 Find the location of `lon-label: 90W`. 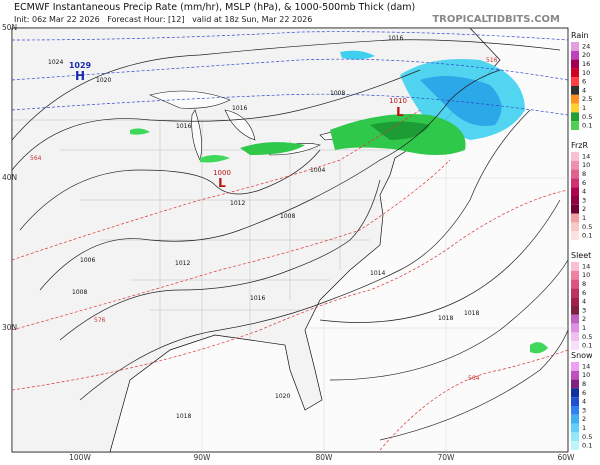

lon-label: 90W is located at coordinates (203, 457).